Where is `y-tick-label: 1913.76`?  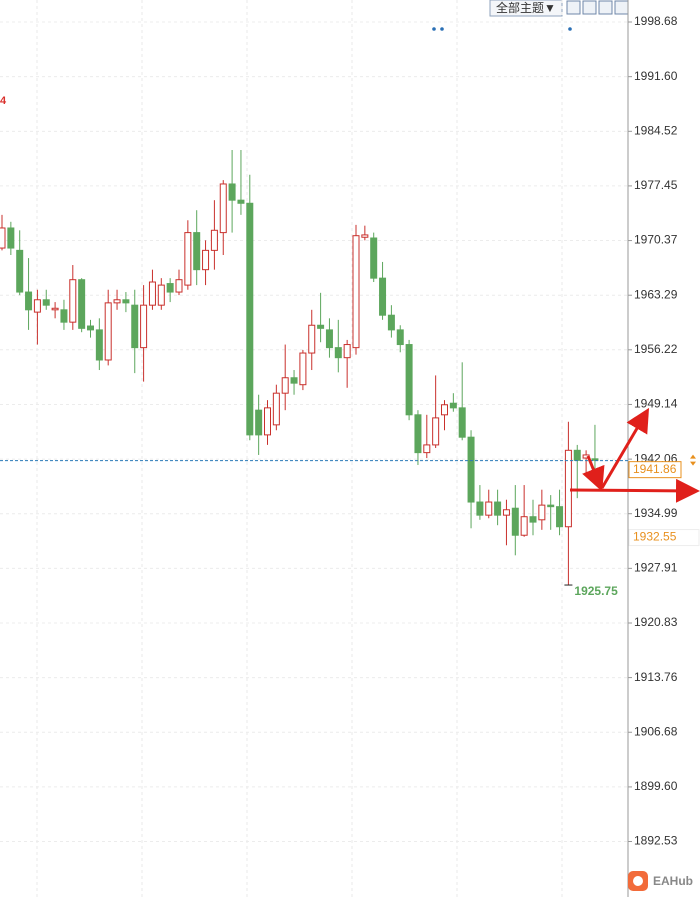
y-tick-label: 1913.76 is located at coordinates (656, 677).